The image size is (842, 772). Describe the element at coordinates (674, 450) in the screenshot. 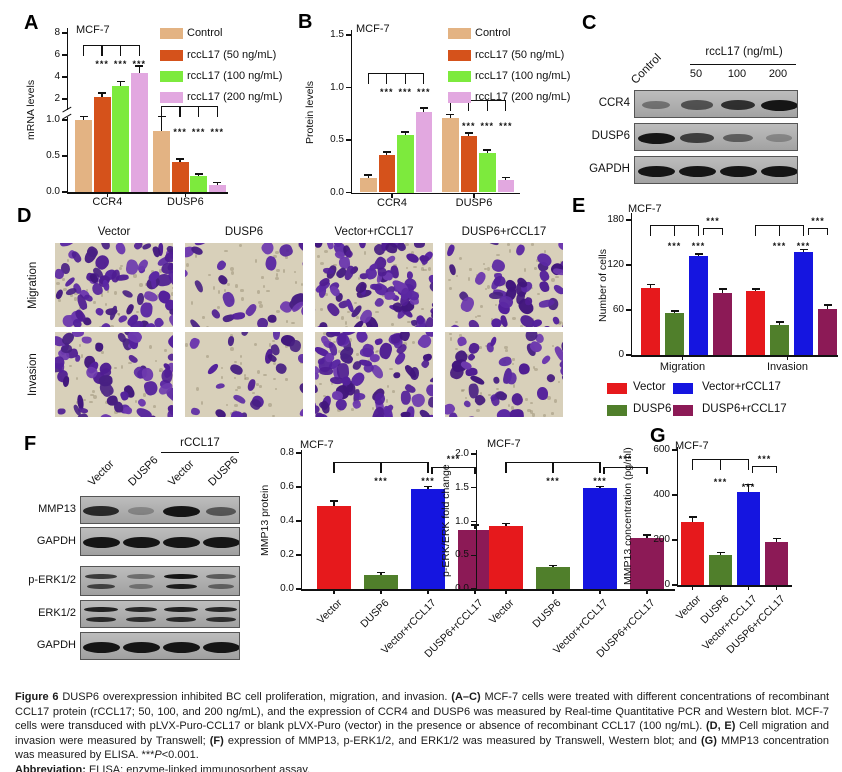

I see `chart-g-y-tick` at that location.